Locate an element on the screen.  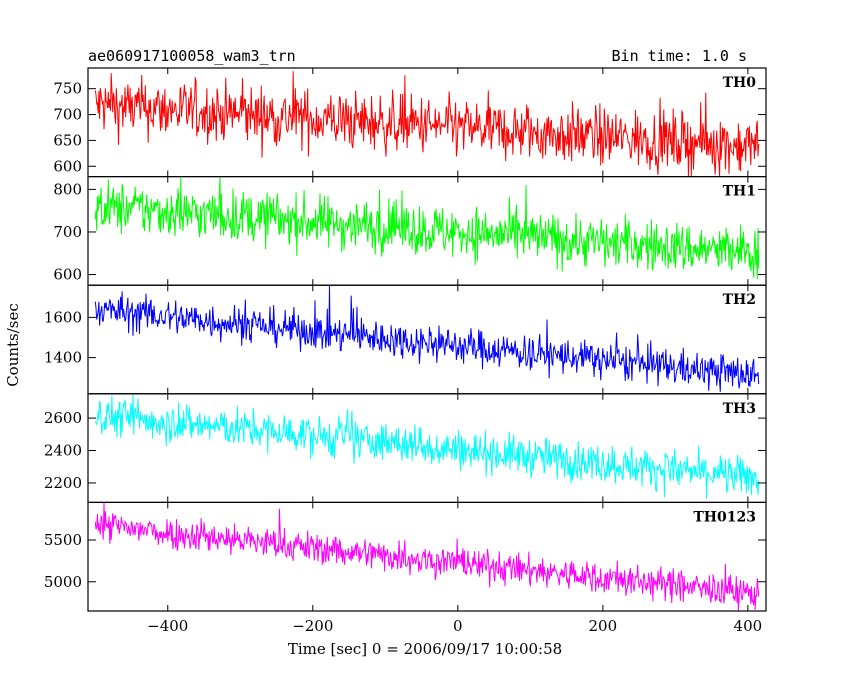
y-tick-label: 5000 is located at coordinates (63, 582).